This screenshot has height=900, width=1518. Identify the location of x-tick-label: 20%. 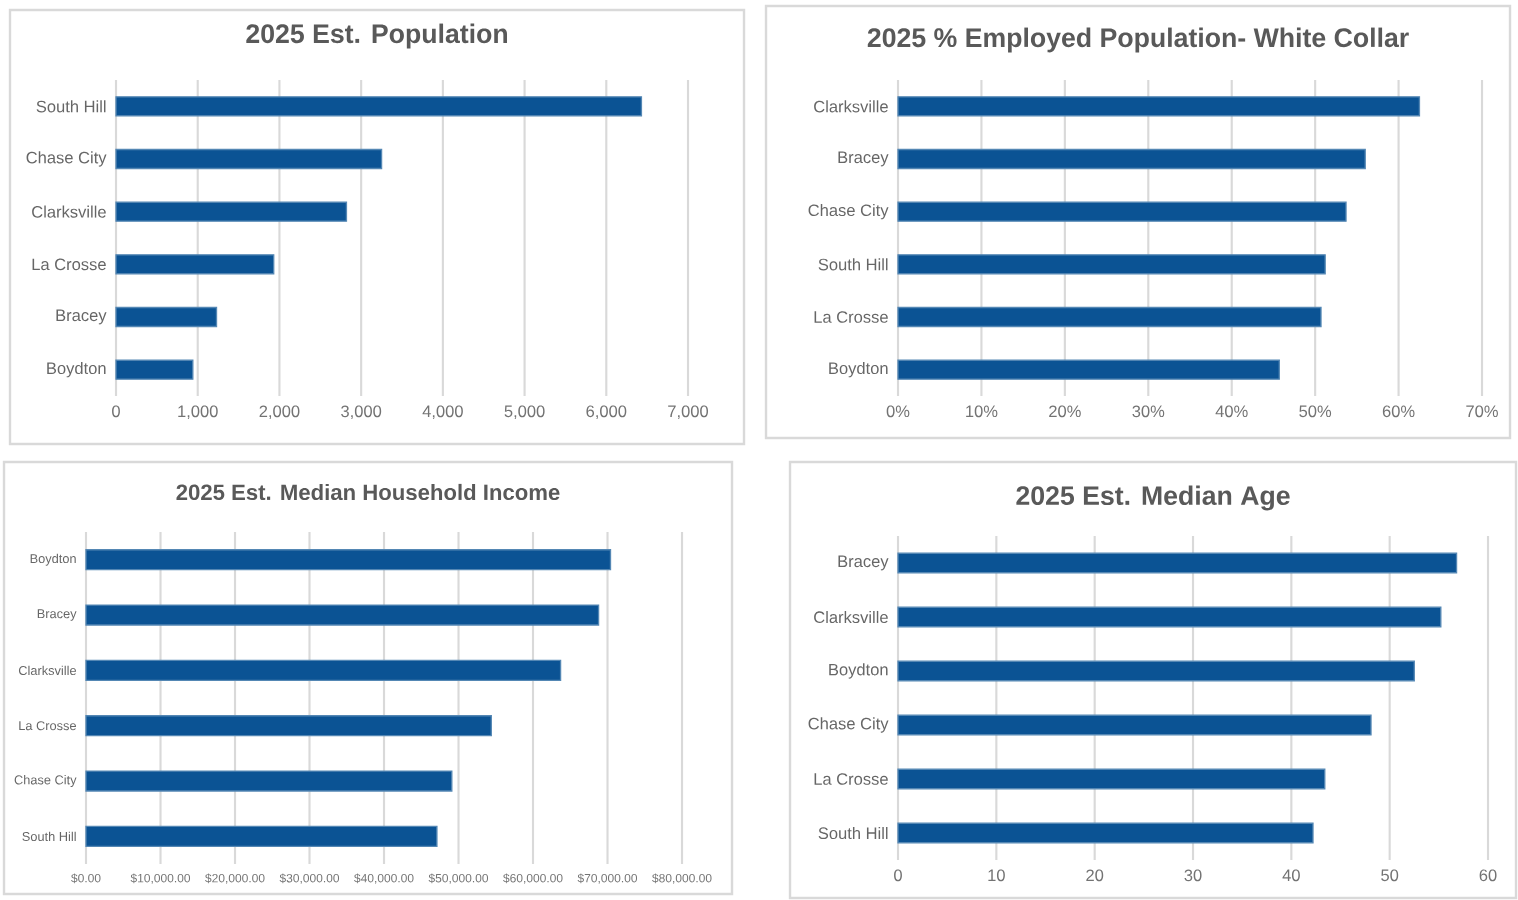
(1065, 411).